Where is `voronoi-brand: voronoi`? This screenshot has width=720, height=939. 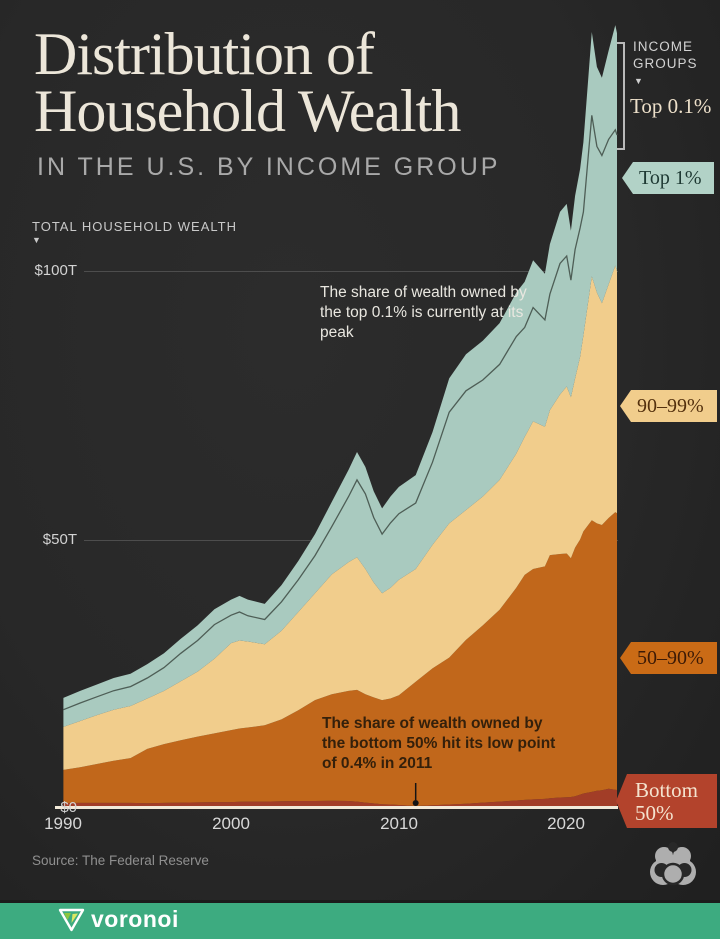
voronoi-brand: voronoi is located at coordinates (118, 920).